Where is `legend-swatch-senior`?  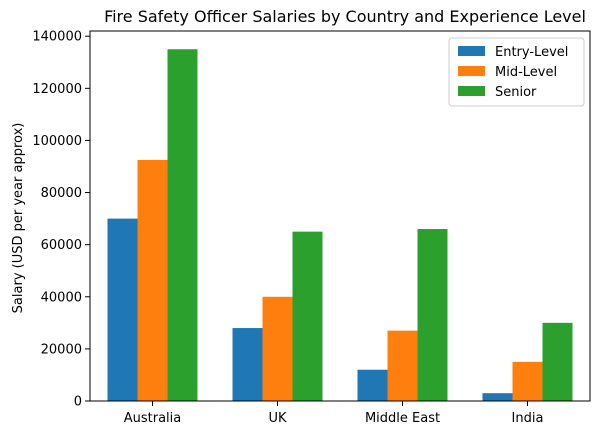 legend-swatch-senior is located at coordinates (471, 91).